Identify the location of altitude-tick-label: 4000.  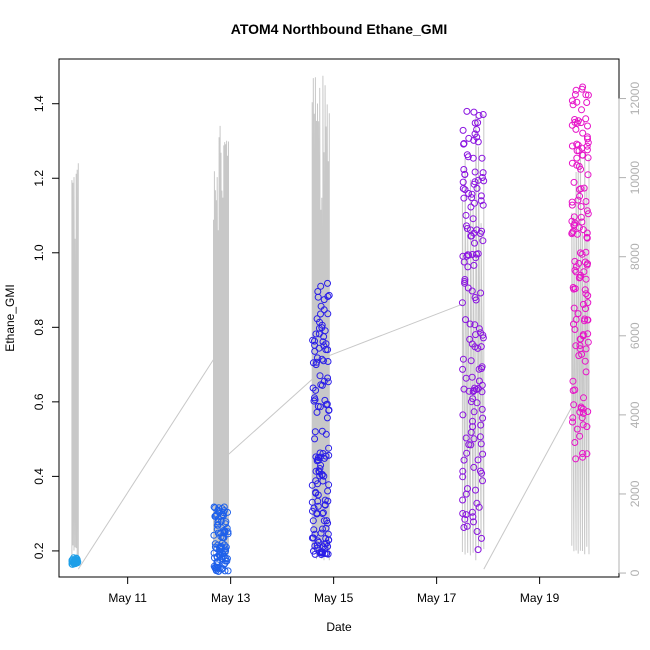
(635, 414).